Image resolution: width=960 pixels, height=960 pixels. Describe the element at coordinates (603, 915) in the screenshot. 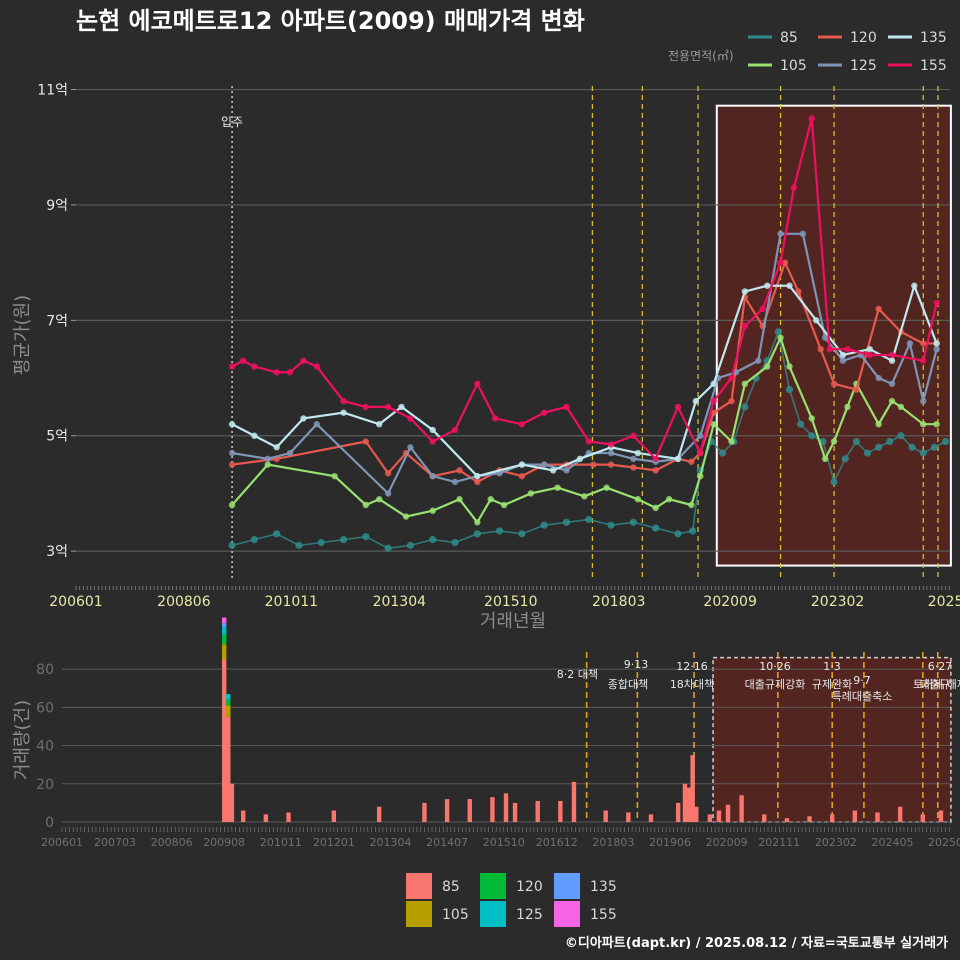

I see `bar-legend-label-155: 155` at that location.